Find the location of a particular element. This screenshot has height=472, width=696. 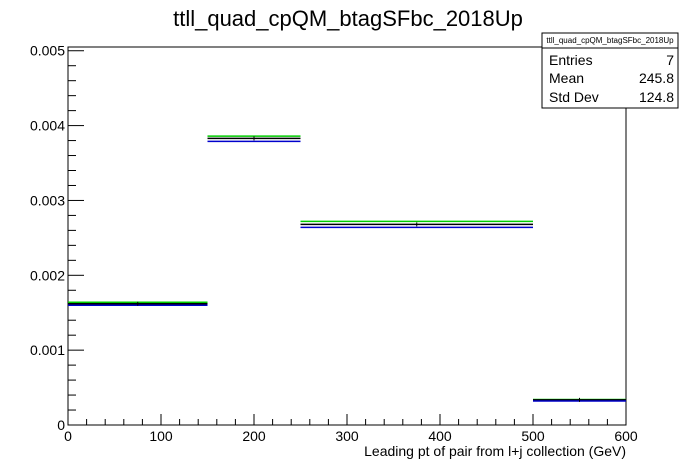

x-axis: 0 100 200 300 400 500 600 is located at coordinates (351, 429).